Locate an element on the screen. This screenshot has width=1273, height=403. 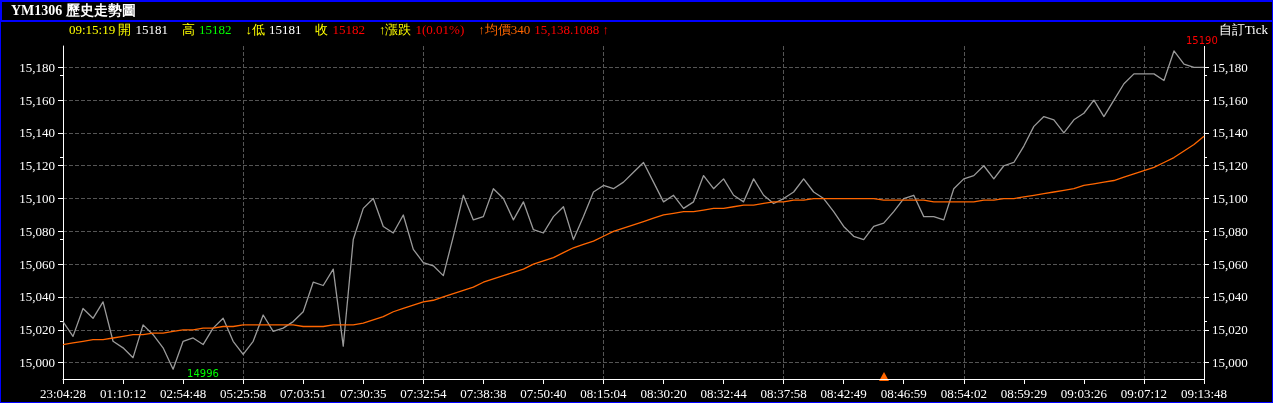
text: ↑漲跌 is located at coordinates (395, 29).